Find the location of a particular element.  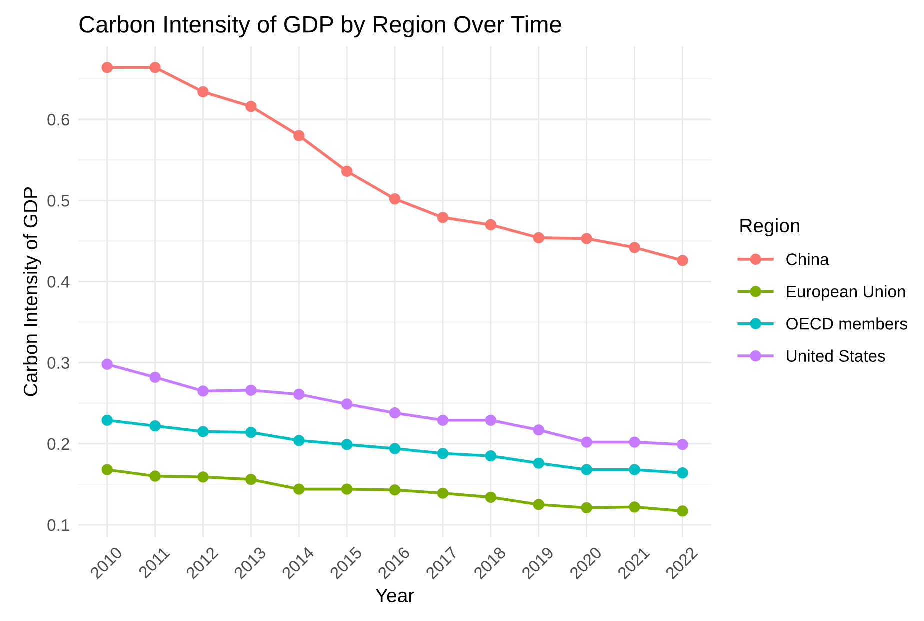

legend-title: Region is located at coordinates (770, 227).